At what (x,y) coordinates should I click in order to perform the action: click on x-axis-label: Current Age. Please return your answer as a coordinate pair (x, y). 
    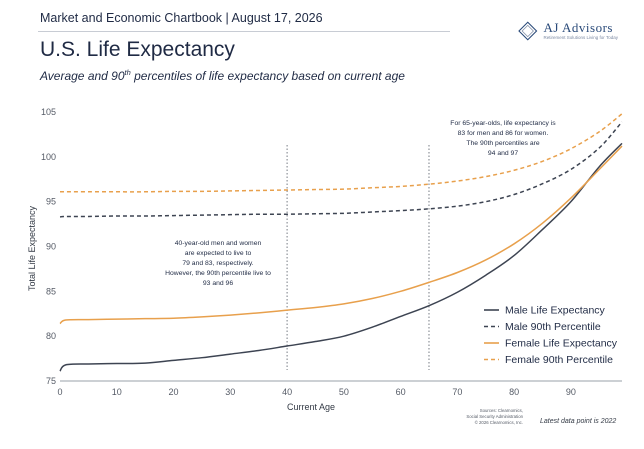
    Looking at the image, I should click on (311, 407).